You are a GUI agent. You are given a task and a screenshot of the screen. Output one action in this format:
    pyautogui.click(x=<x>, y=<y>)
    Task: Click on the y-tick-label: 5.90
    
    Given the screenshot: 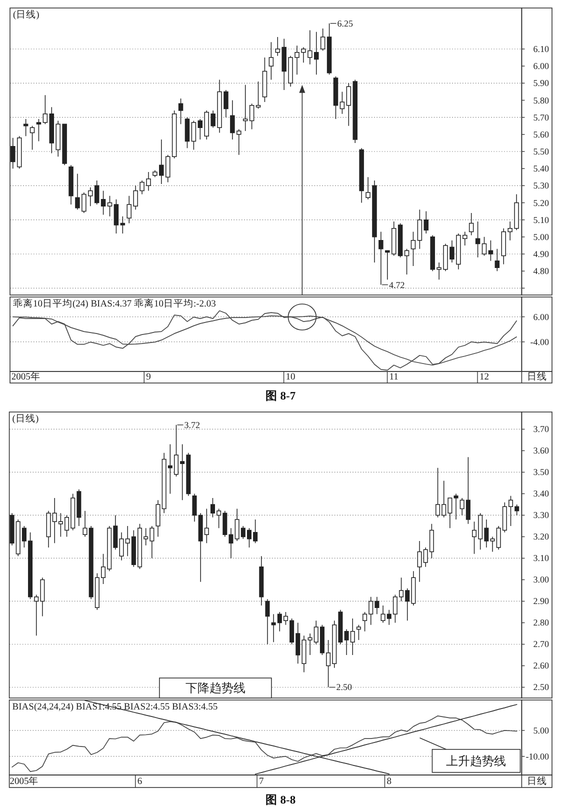 What is the action you would take?
    pyautogui.click(x=541, y=83)
    